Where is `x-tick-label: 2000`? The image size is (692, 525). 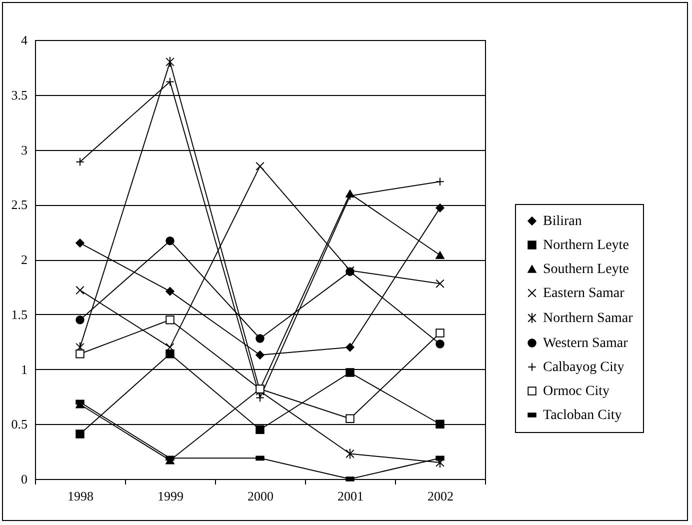 x-tick-label: 2000 is located at coordinates (261, 496).